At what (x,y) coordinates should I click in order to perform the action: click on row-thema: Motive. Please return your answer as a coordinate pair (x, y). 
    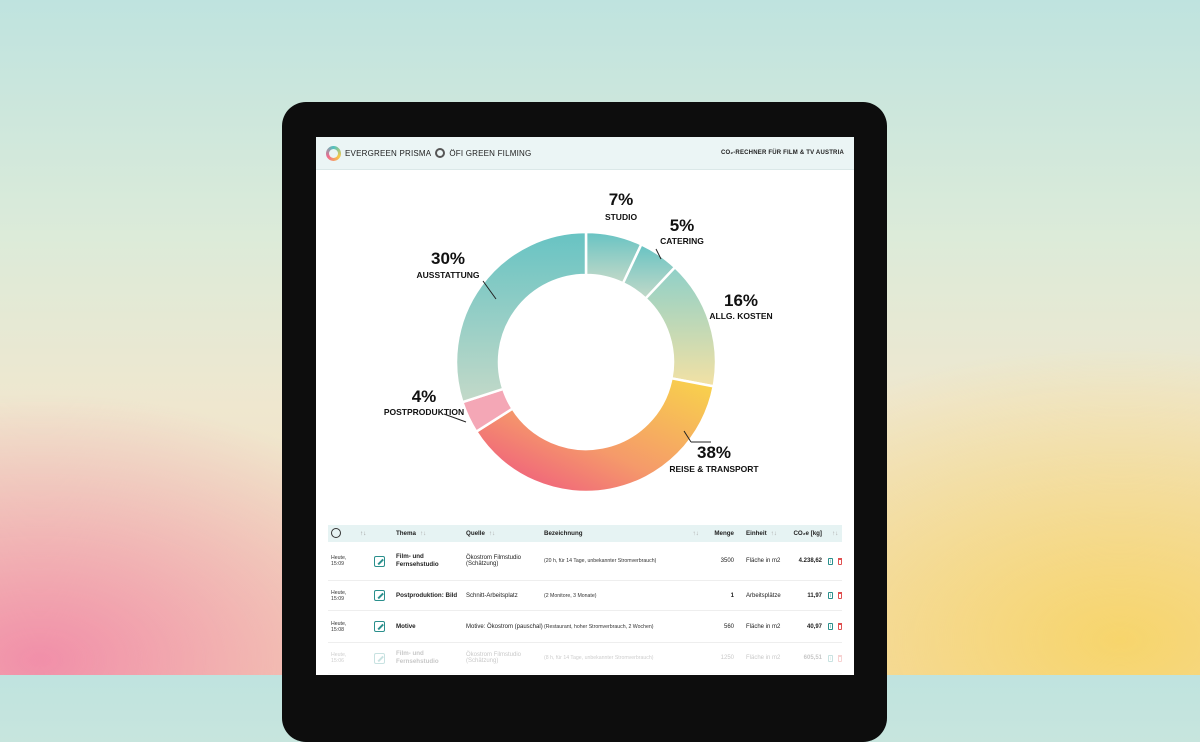
    Looking at the image, I should click on (406, 626).